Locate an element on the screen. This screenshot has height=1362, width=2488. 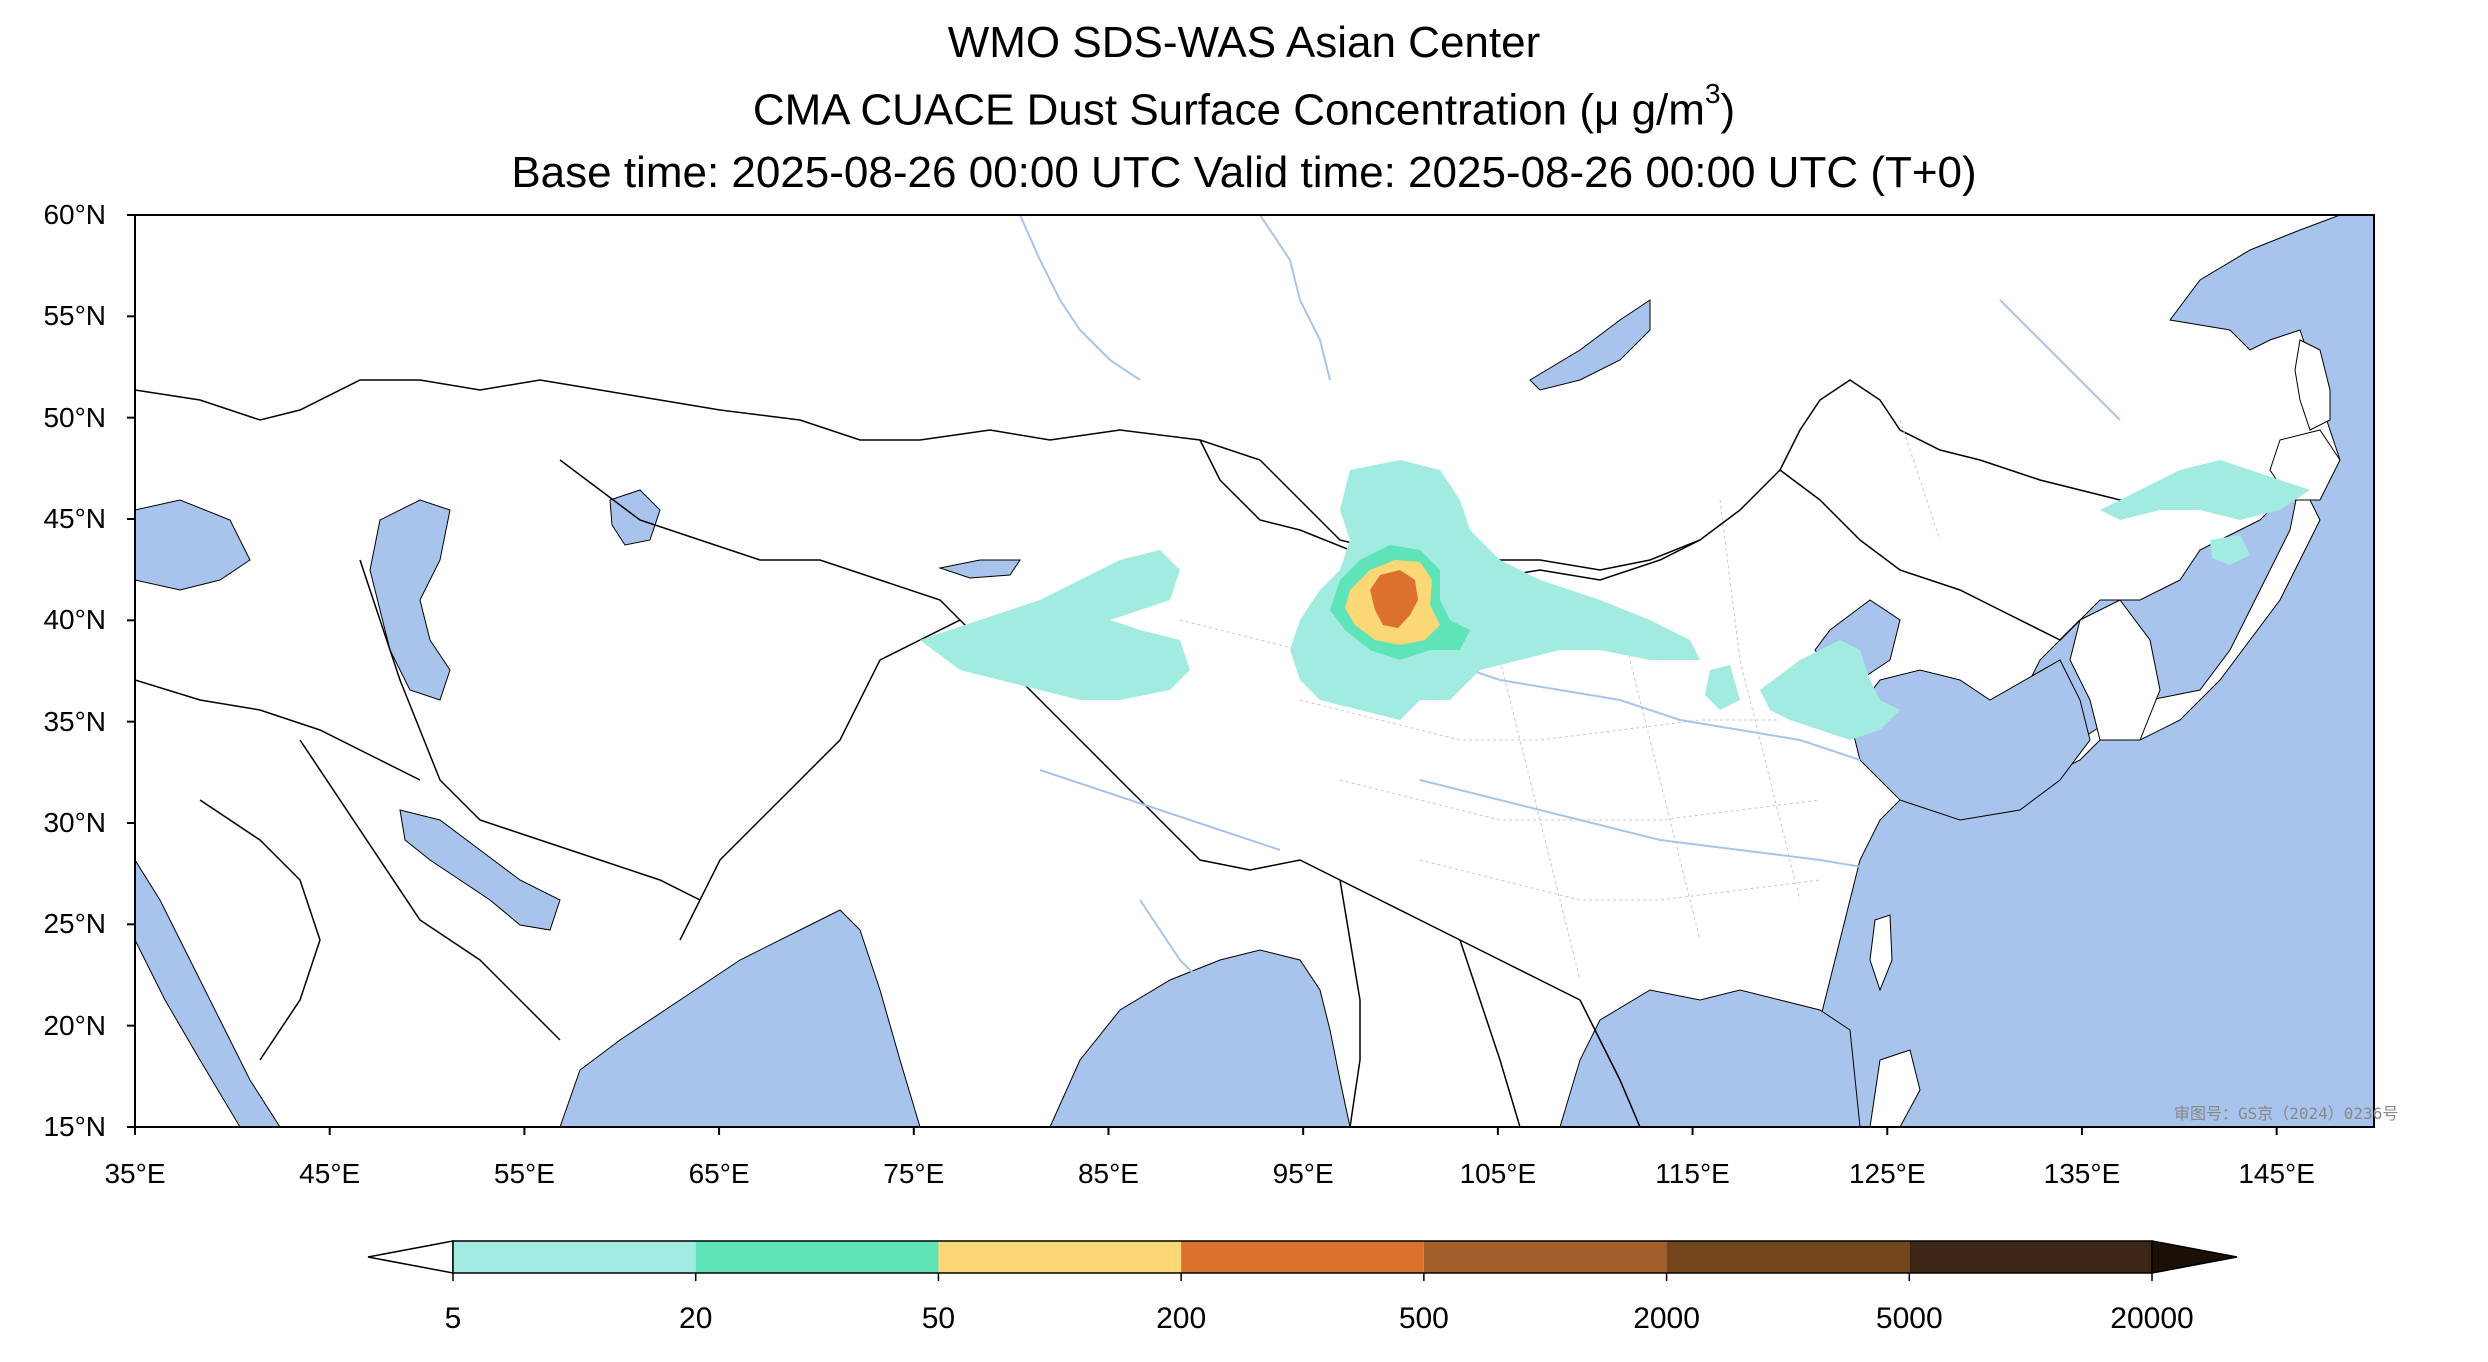
longitude-label: 125°E is located at coordinates (1887, 1173).